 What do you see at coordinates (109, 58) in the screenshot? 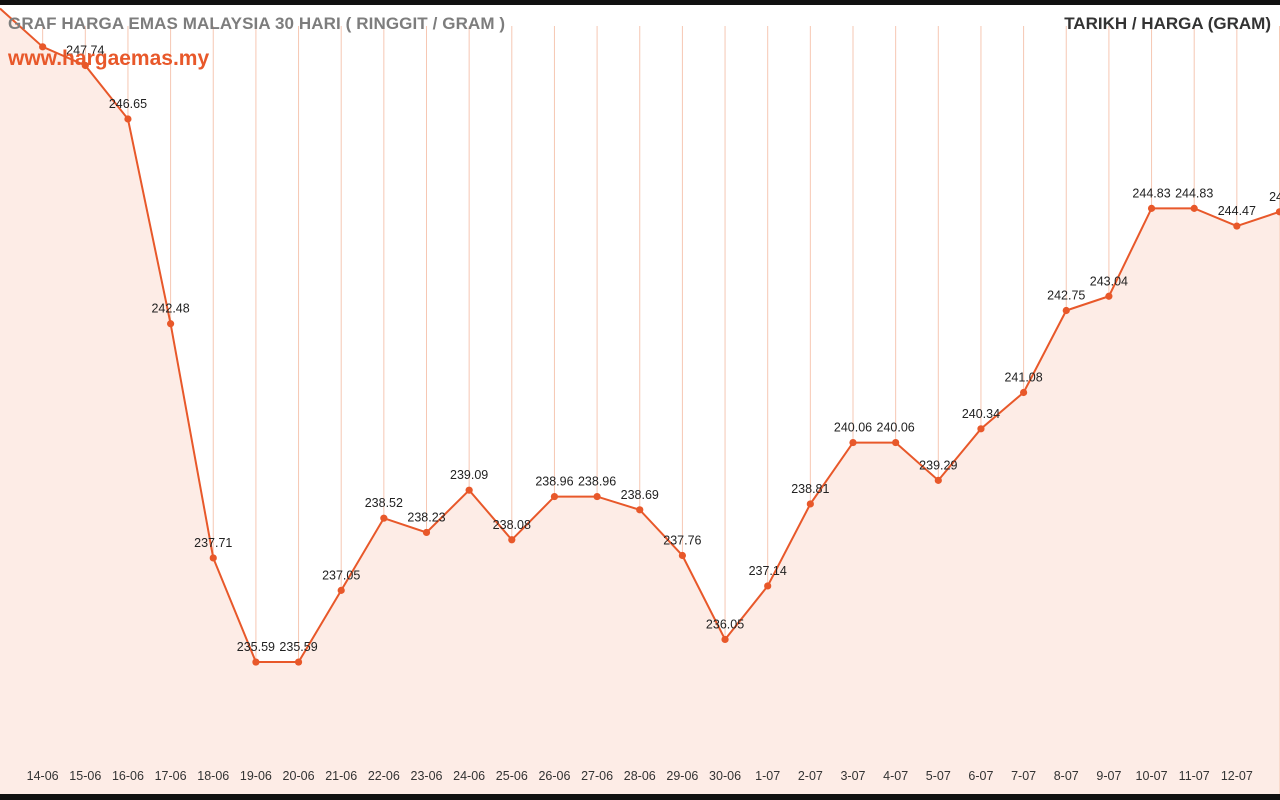
I see `website-link: www.hargaemas.my` at bounding box center [109, 58].